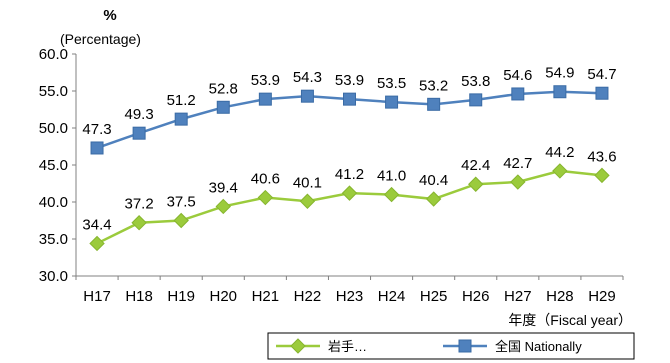 The image size is (670, 363). I want to click on data-label: 53.8, so click(475, 81).